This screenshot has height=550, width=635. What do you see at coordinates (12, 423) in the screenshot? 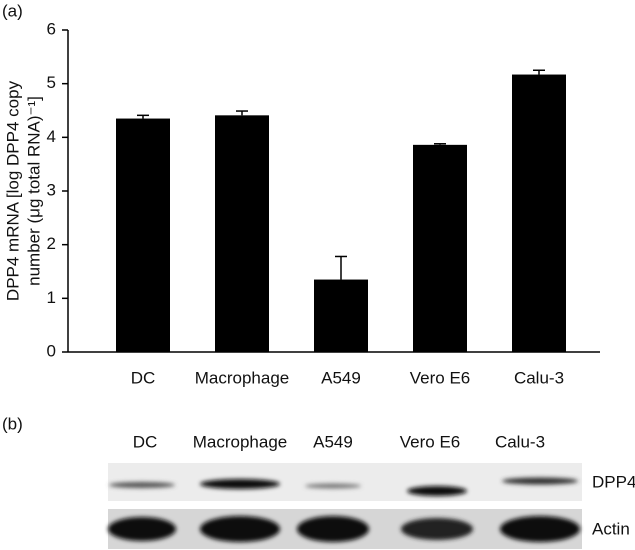
I see `panel-label: (b)` at bounding box center [12, 423].